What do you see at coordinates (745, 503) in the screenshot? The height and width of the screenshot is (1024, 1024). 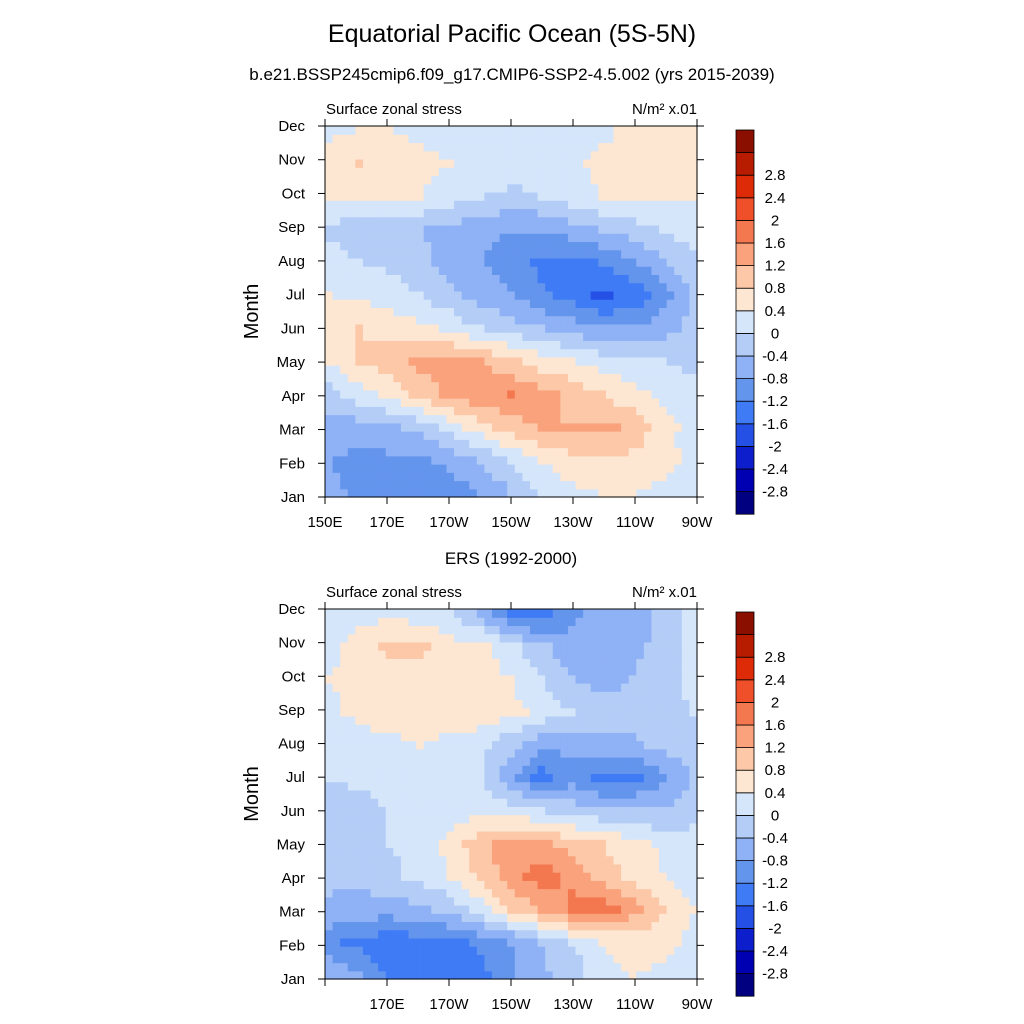 I see `colorbar-box` at bounding box center [745, 503].